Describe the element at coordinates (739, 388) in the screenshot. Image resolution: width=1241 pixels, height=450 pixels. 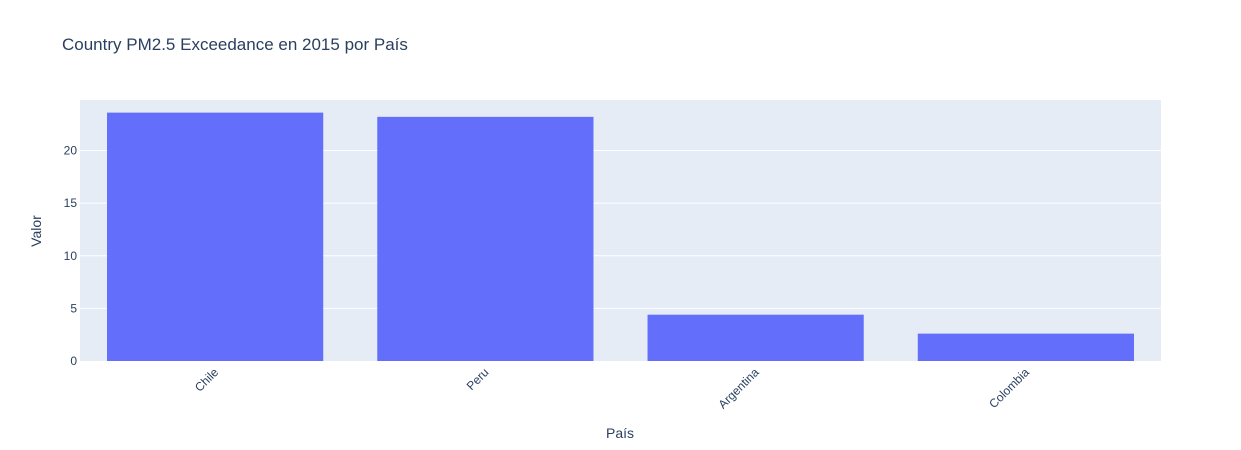
I see `x-tick-label: Argentina` at that location.